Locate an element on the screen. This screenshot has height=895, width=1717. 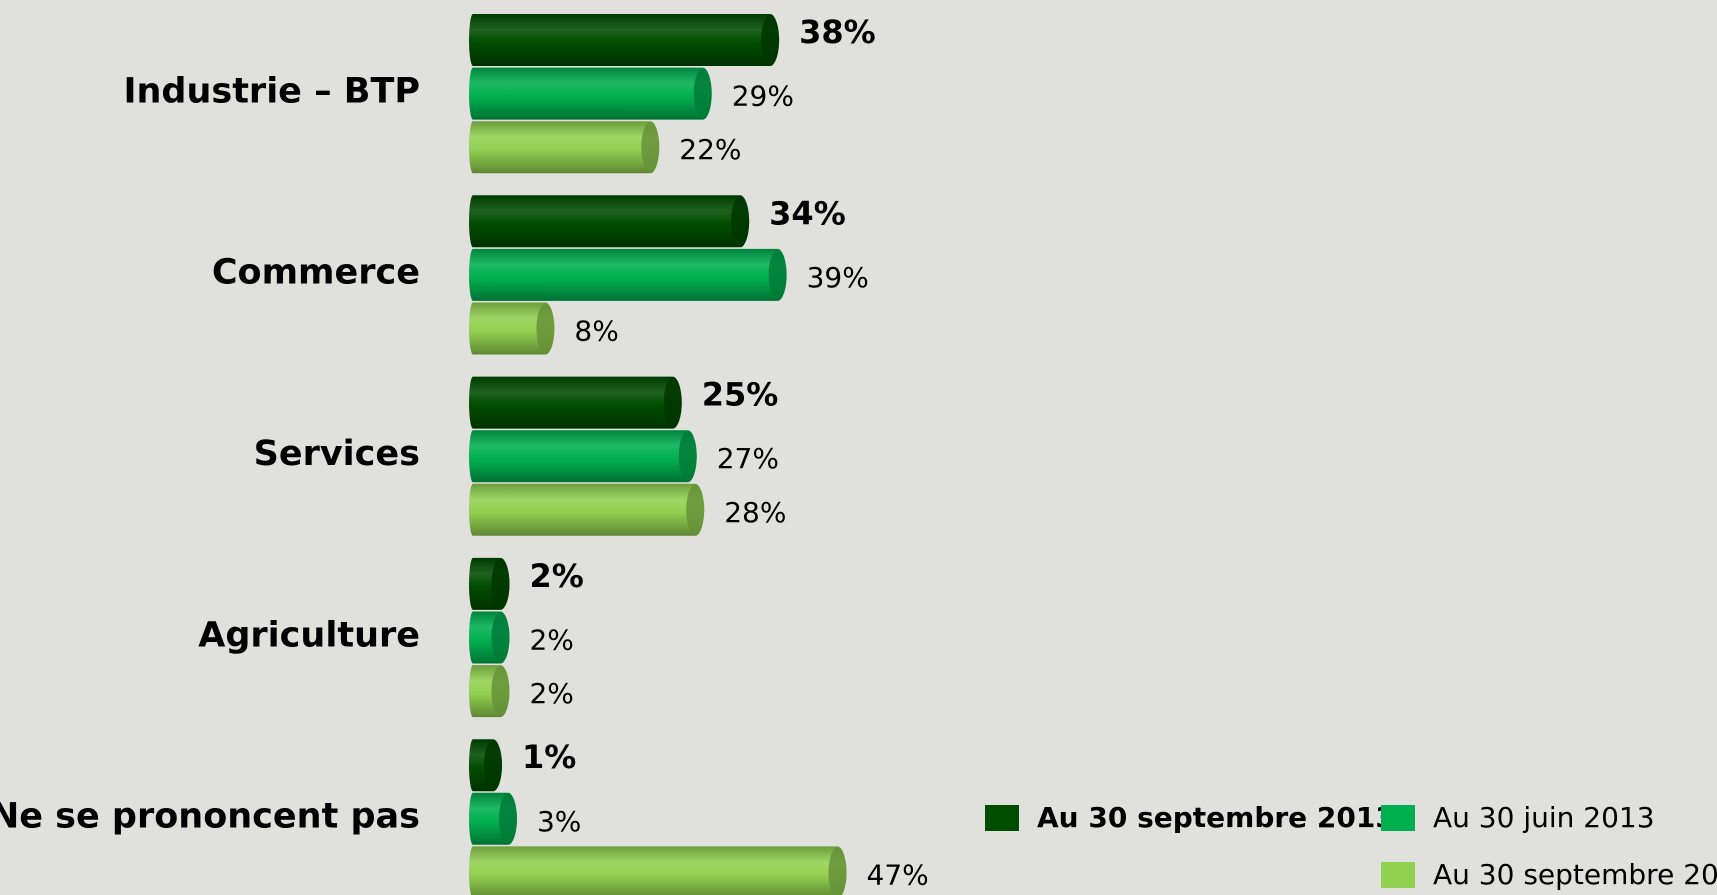
legend-label: Au 30 juin 2013 is located at coordinates (1544, 817).